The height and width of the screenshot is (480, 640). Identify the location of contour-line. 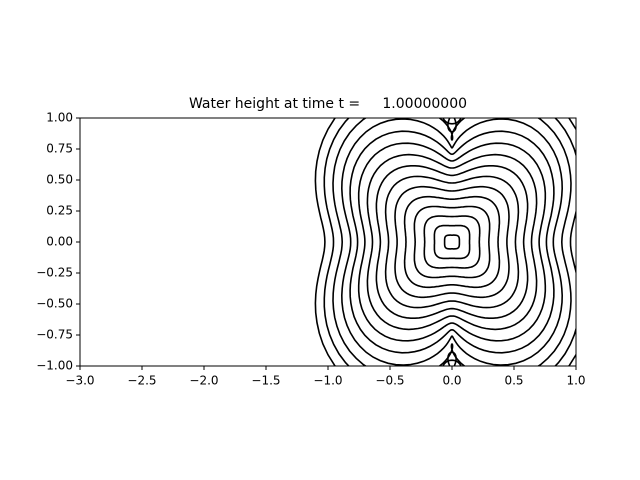
(452, 242).